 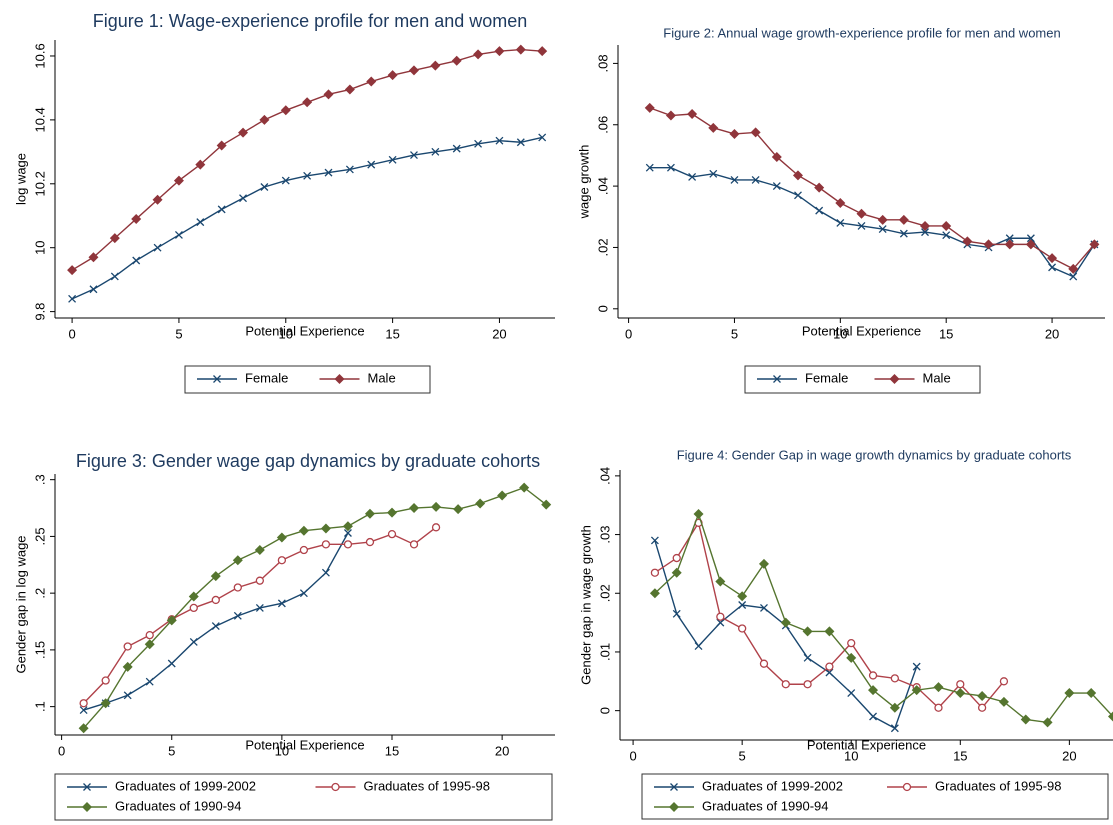 What do you see at coordinates (826, 377) in the screenshot?
I see `legend-label: Female` at bounding box center [826, 377].